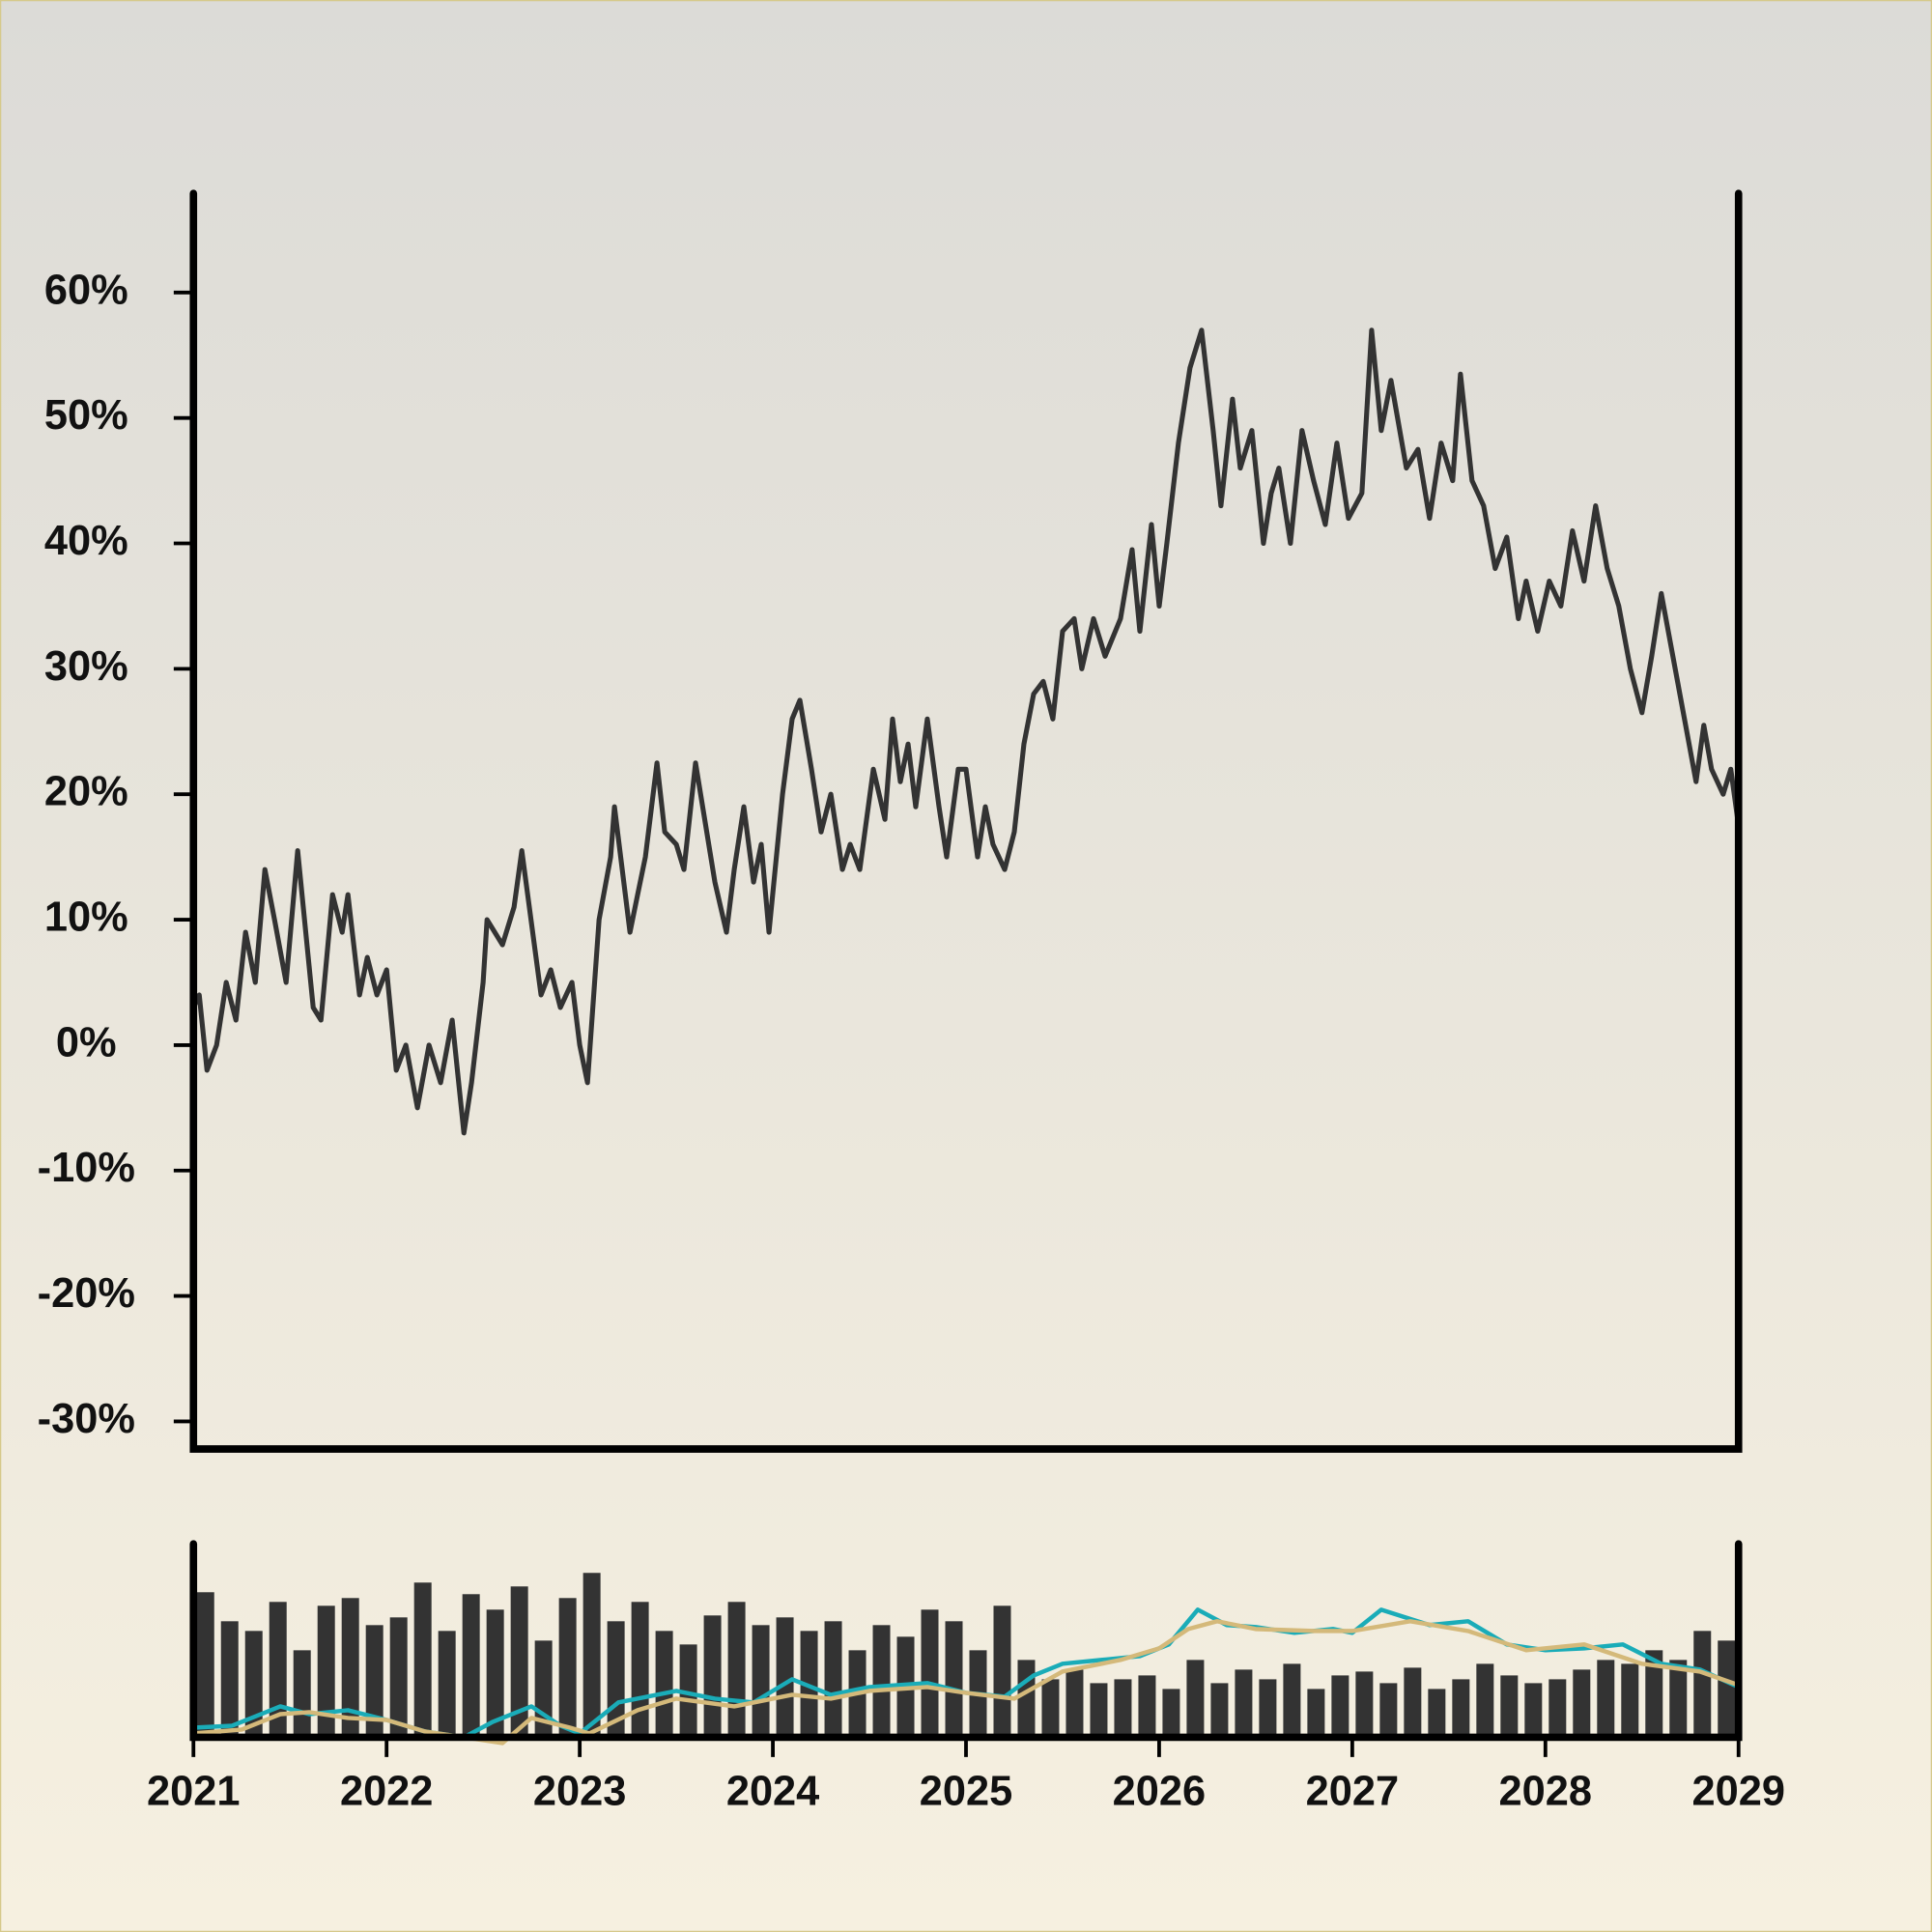 The width and height of the screenshot is (1932, 1932). I want to click on x-tick-label: 2028, so click(1545, 1792).